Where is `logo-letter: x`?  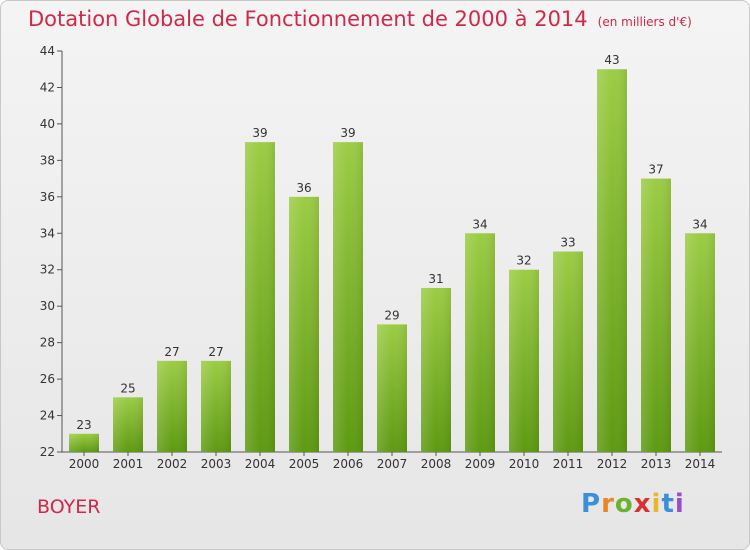 logo-letter: x is located at coordinates (642, 504).